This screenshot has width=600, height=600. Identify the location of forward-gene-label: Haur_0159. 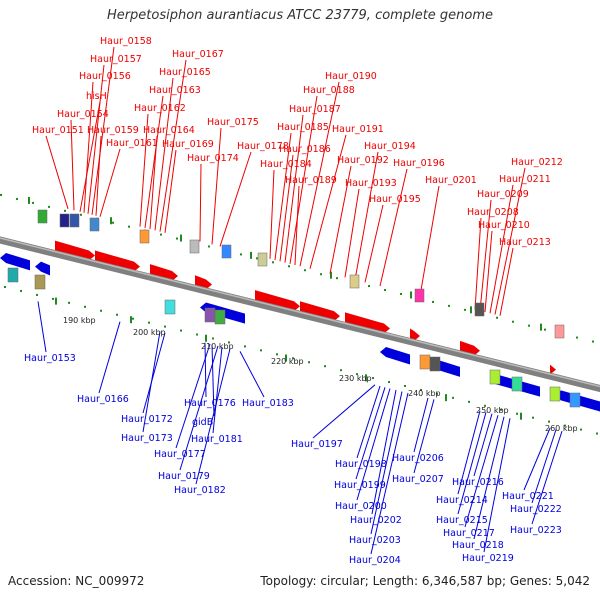
(113, 130).